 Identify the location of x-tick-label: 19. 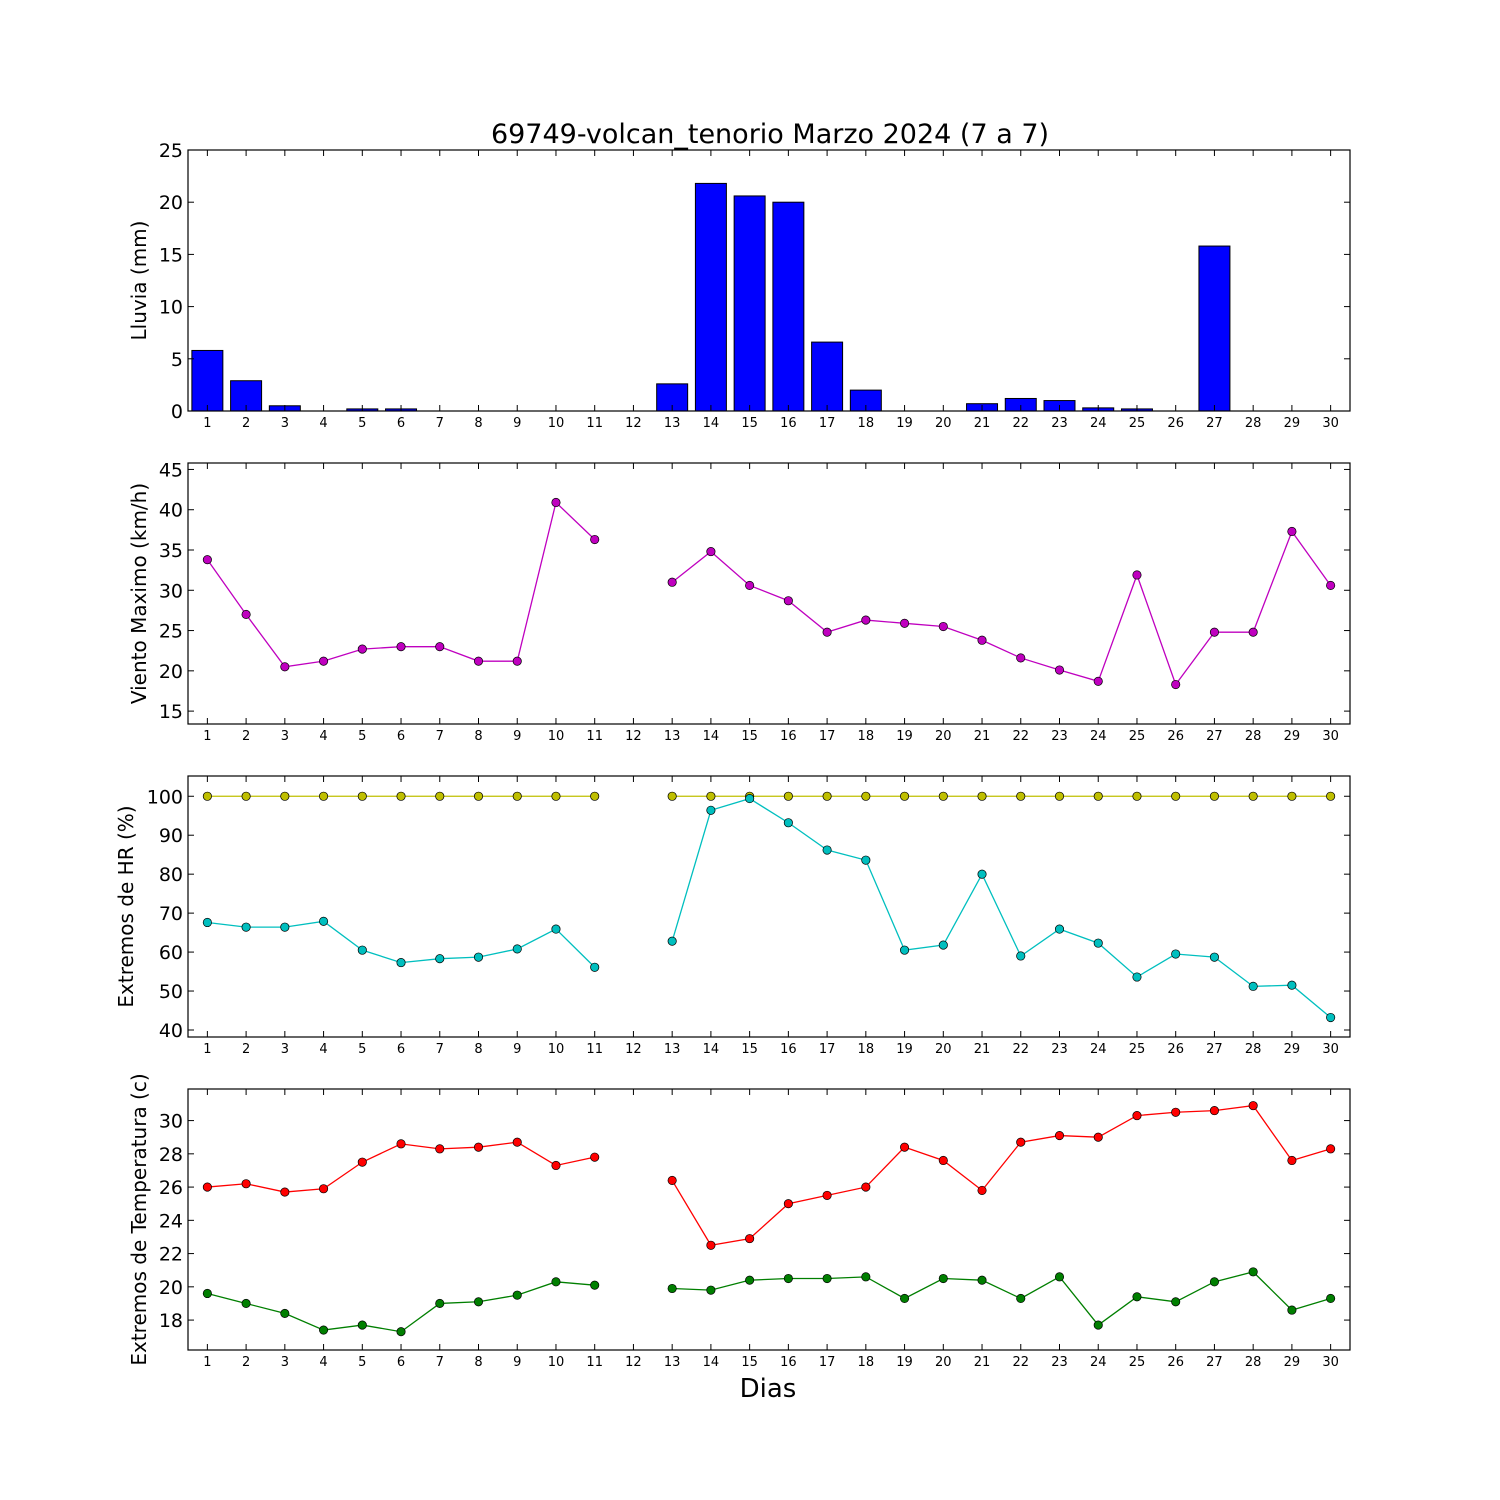
(904, 423).